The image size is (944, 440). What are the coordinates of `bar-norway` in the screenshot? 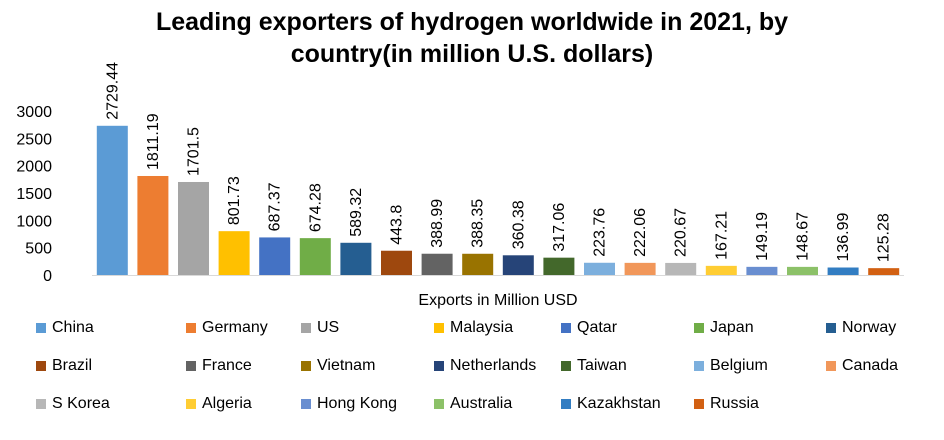 It's located at (356, 258).